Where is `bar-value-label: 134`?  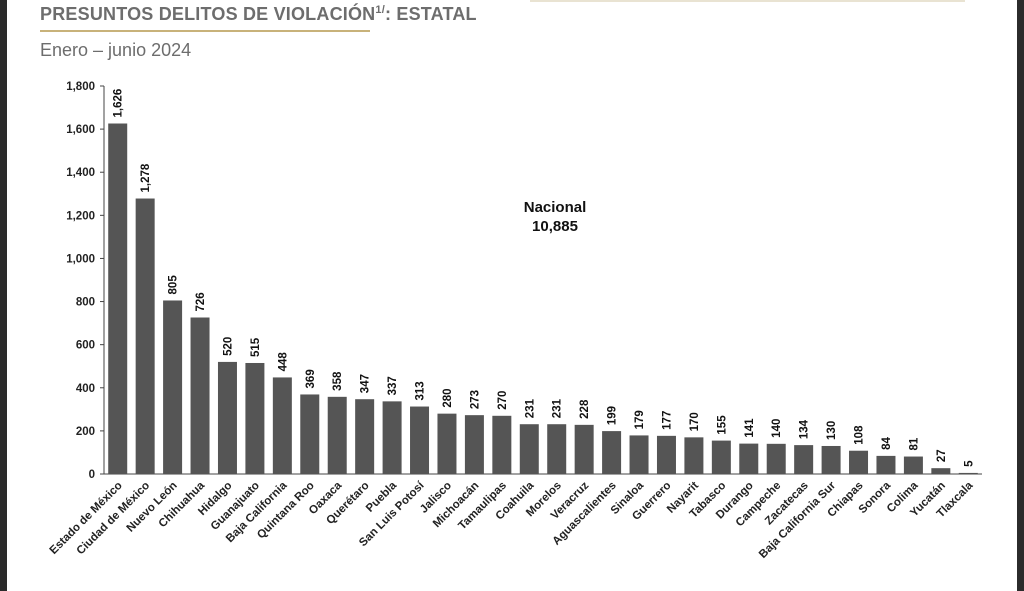
bar-value-label: 134 is located at coordinates (805, 429).